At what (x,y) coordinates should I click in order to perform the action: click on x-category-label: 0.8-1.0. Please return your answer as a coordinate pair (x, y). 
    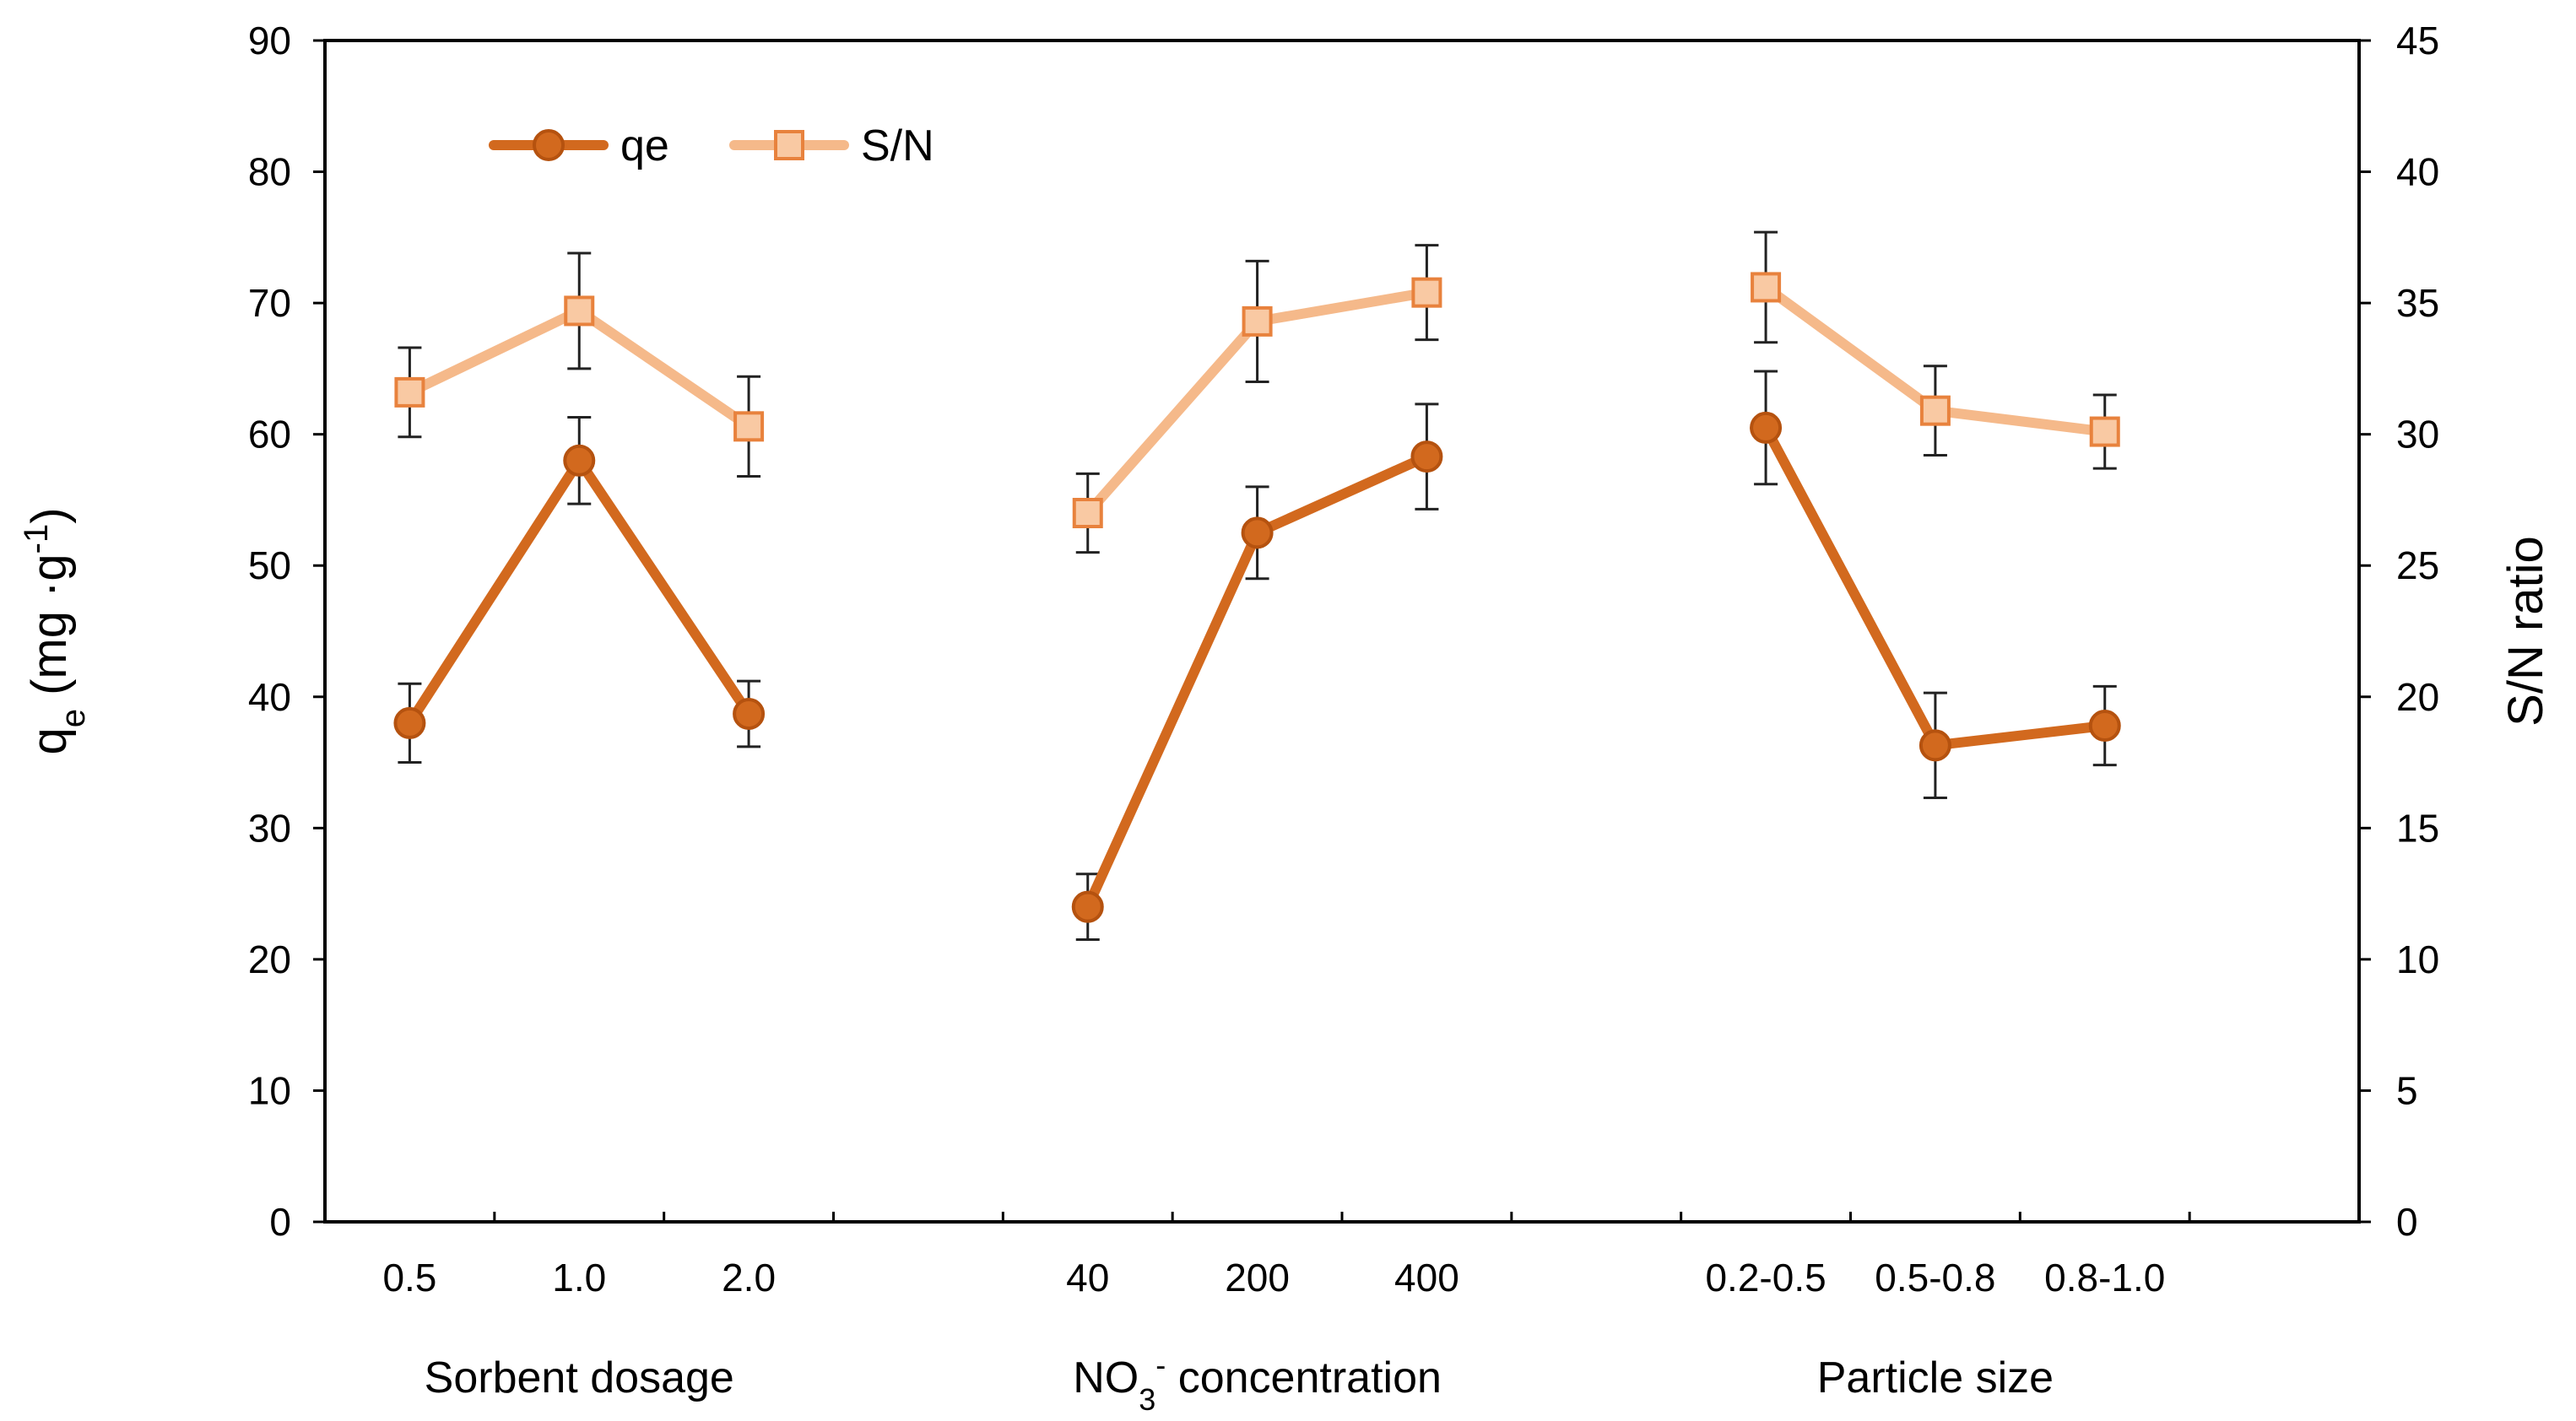
    Looking at the image, I should click on (2104, 1277).